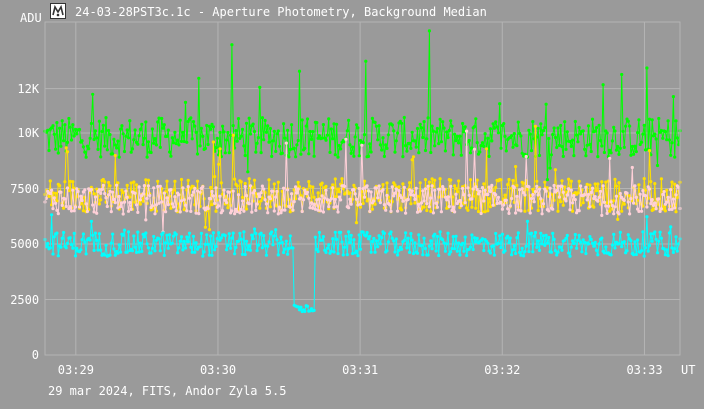  Describe the element at coordinates (35, 355) in the screenshot. I see `y-tick-label: 0` at that location.